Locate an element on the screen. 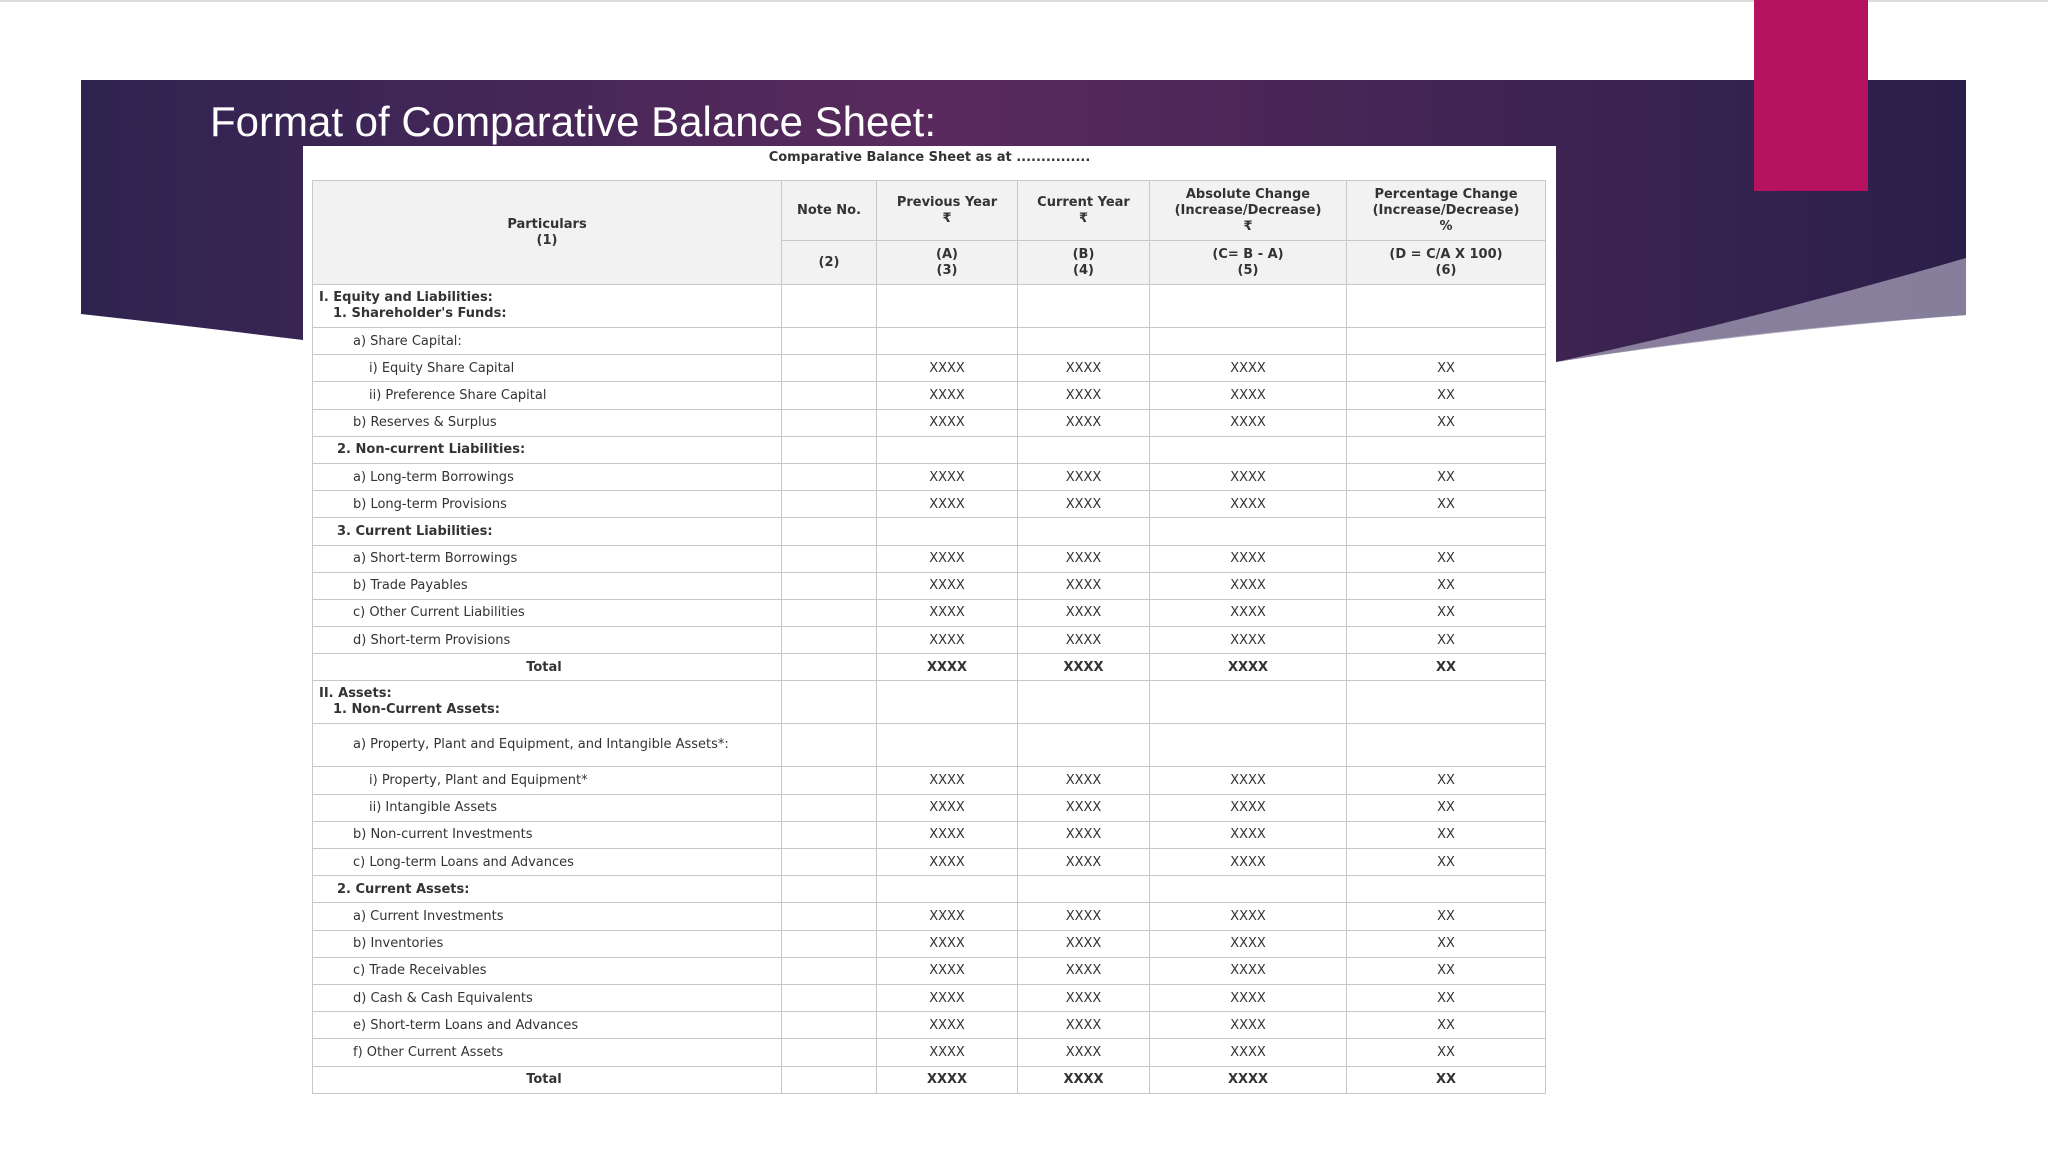  header-cell: Percentage Change (Increase/Decrease)% is located at coordinates (1446, 210).